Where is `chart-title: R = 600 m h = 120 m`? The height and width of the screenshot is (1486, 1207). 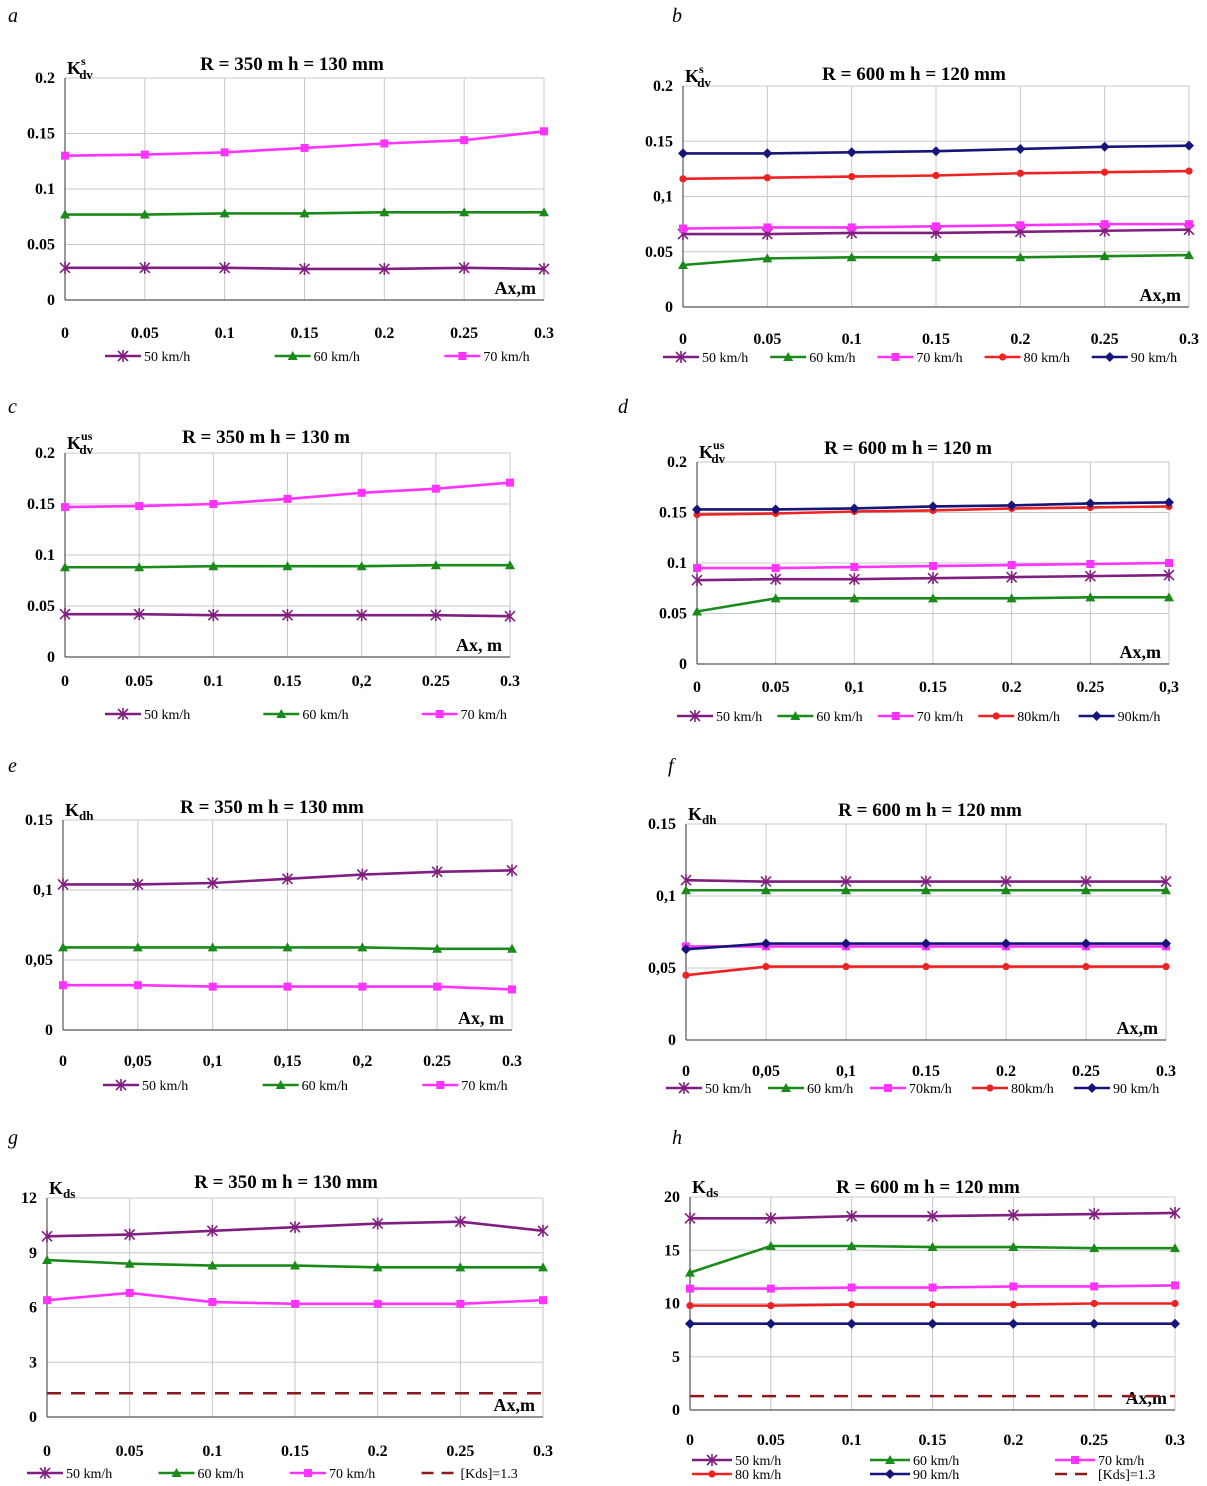
chart-title: R = 600 m h = 120 m is located at coordinates (908, 448).